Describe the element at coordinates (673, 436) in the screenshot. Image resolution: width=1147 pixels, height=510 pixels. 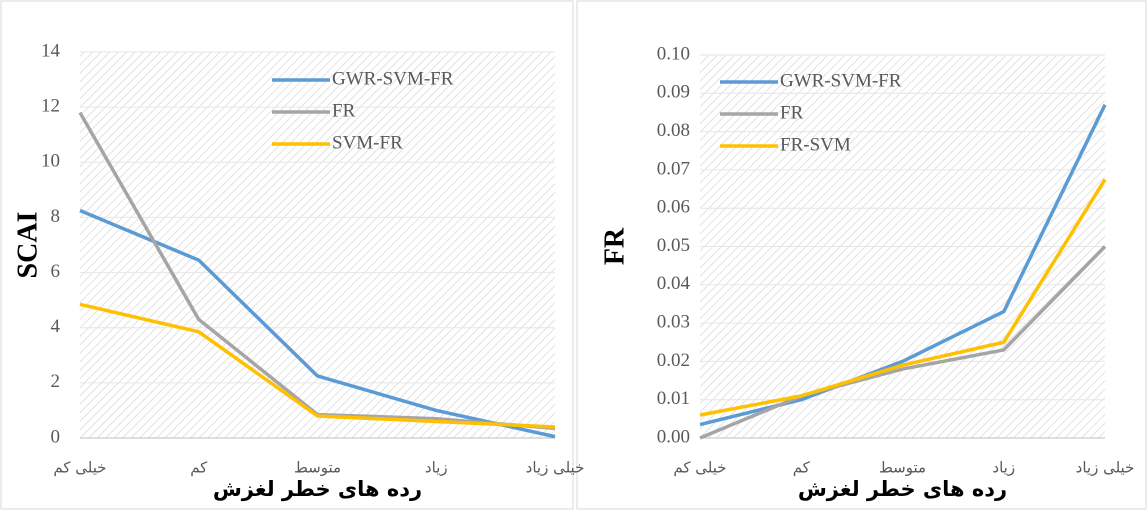
I see `y-tick-label: 0.00` at that location.